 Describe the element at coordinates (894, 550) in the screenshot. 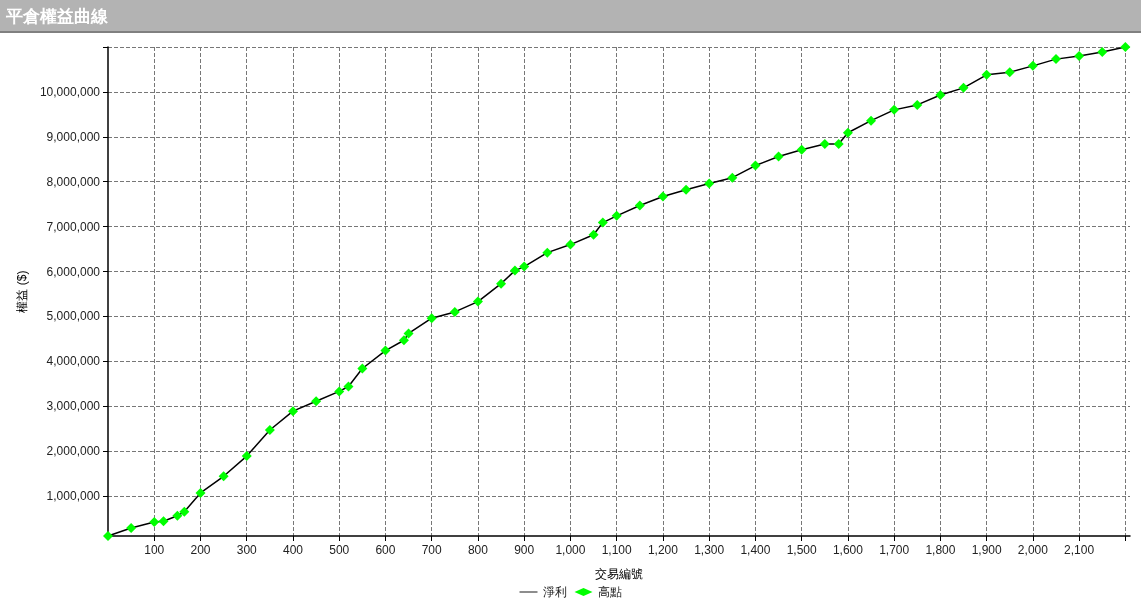

I see `x-tick-label: 1,700` at that location.